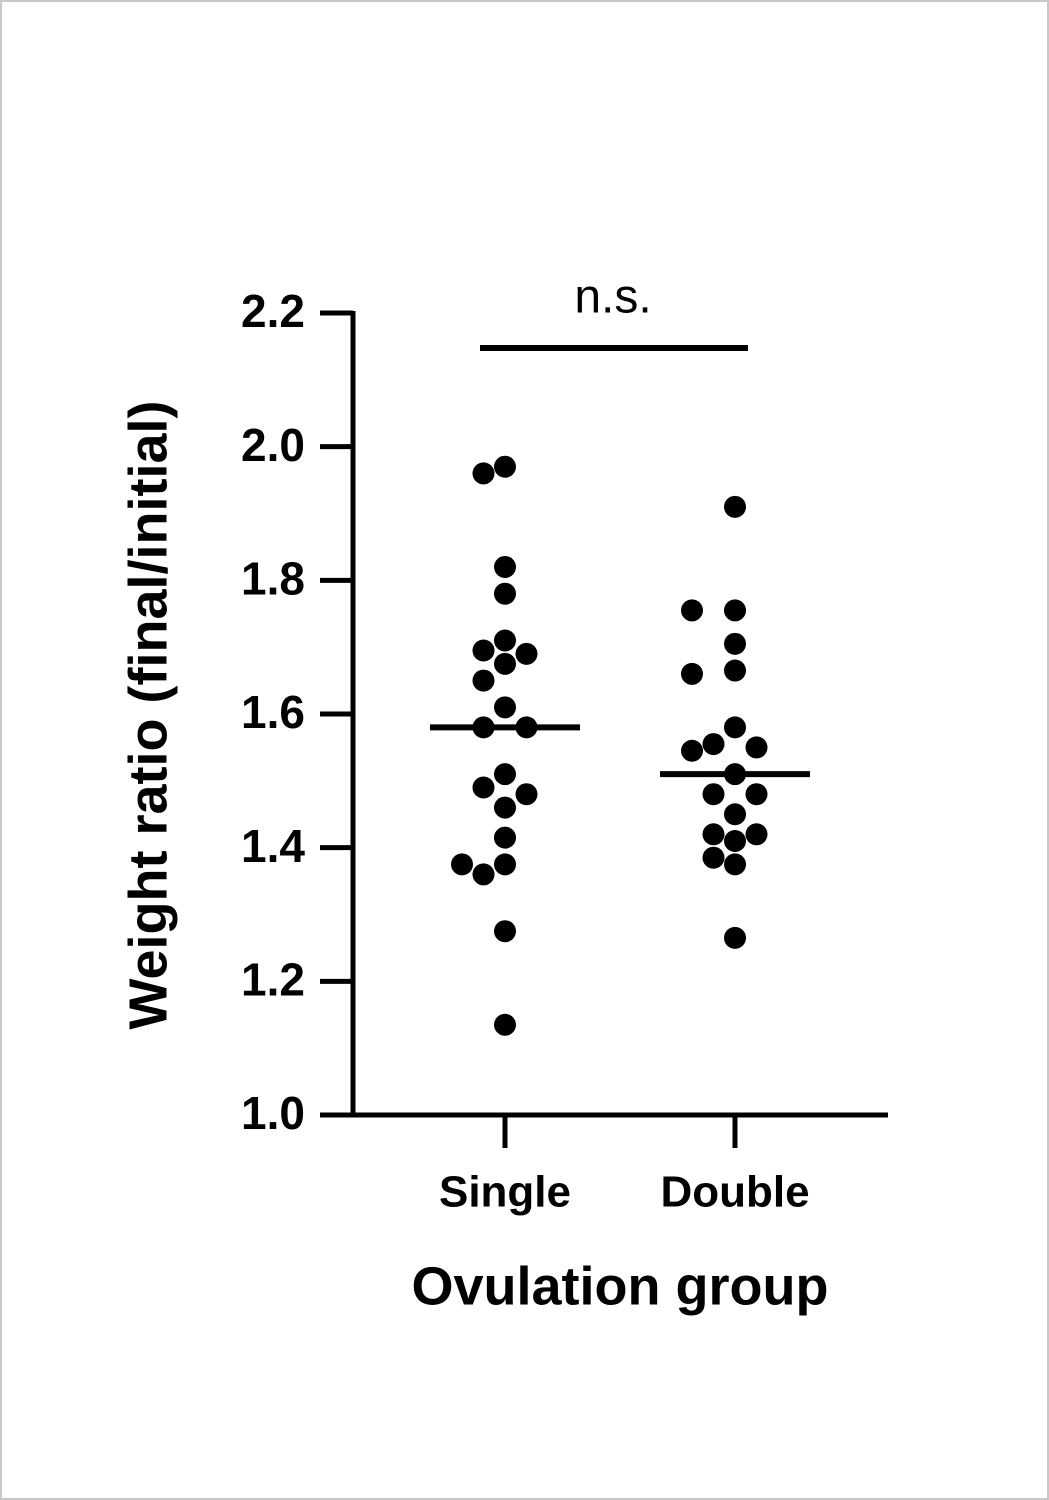  What do you see at coordinates (505, 1192) in the screenshot?
I see `x-tick-label: Single` at bounding box center [505, 1192].